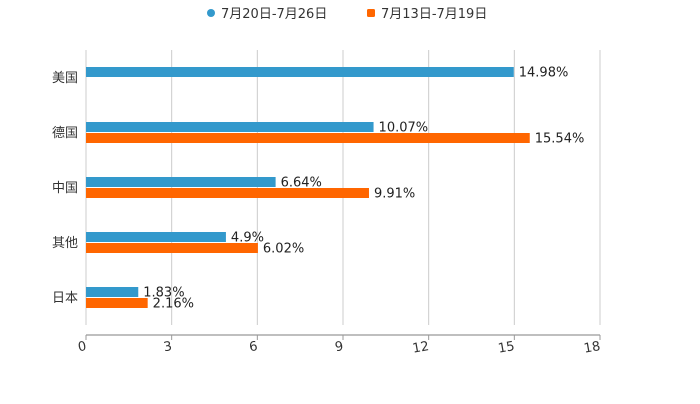 The image size is (700, 404). Describe the element at coordinates (592, 348) in the screenshot. I see `x-tick-label: 18` at that location.